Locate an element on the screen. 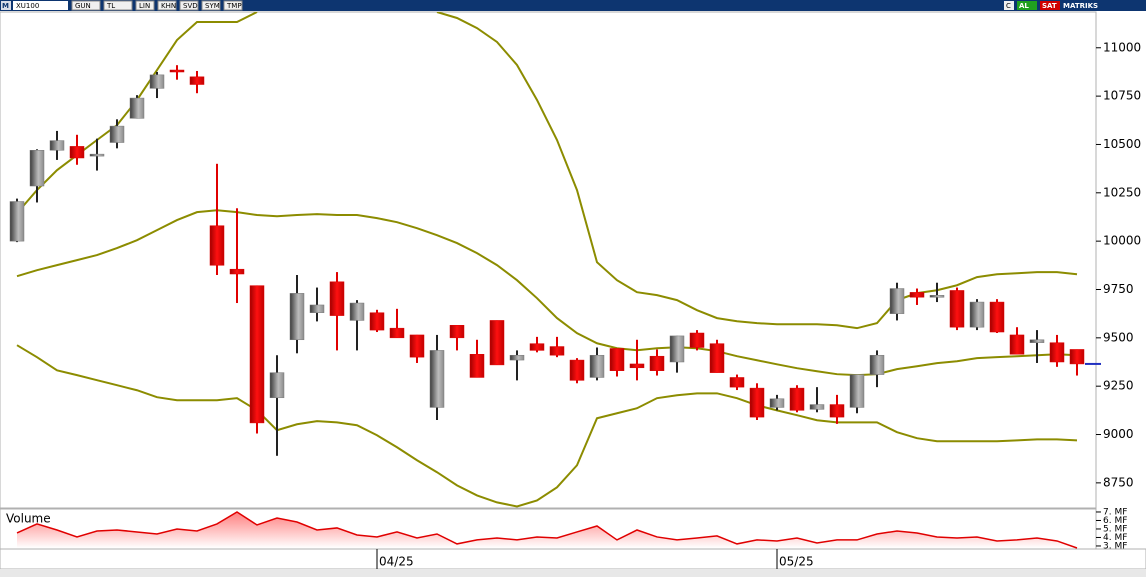 The width and height of the screenshot is (1146, 581). y-tick-label: 8750 is located at coordinates (1118, 482).